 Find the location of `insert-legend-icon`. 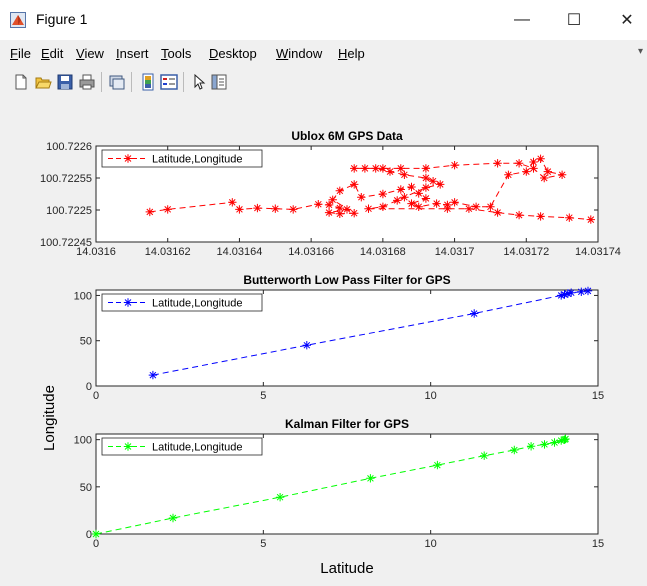

insert-legend-icon is located at coordinates (169, 82).